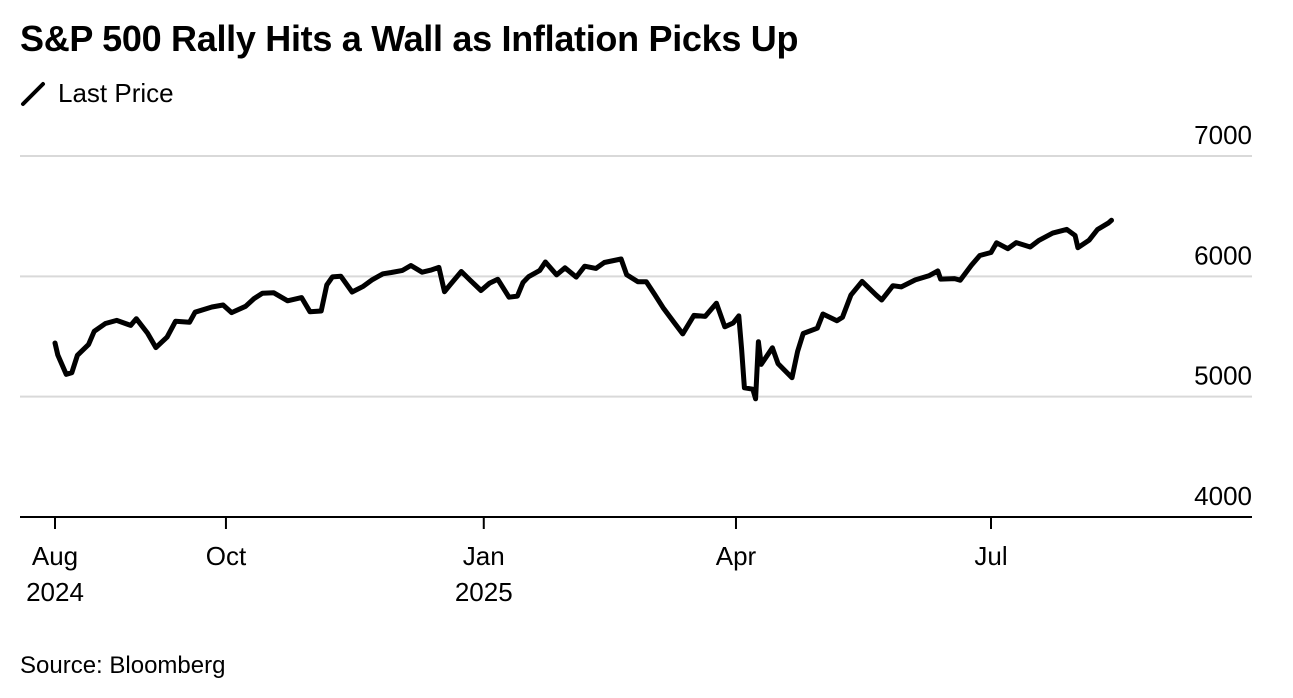  Describe the element at coordinates (1223, 376) in the screenshot. I see `y-tick-label-5000: 5000` at that location.